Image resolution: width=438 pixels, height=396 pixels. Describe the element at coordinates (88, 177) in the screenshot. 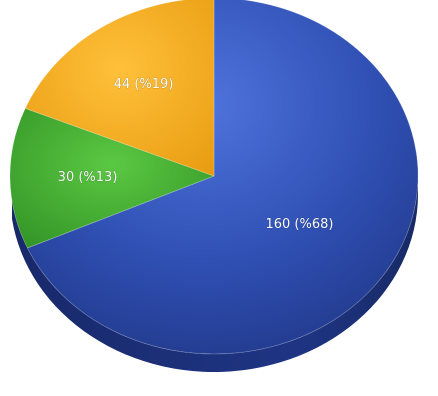

I see `slice-label: 30 (%13)` at that location.